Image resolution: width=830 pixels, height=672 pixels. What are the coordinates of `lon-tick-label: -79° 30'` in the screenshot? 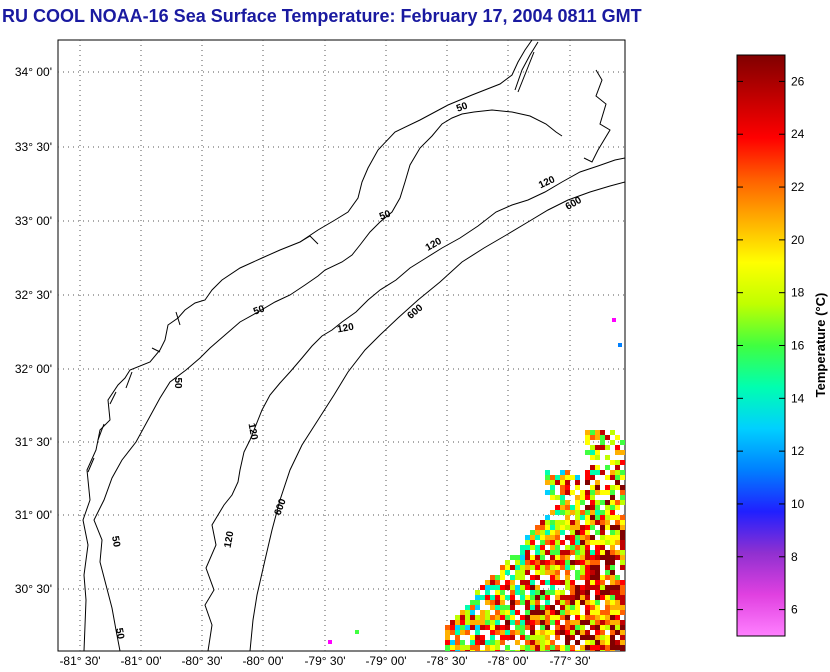 It's located at (324, 661).